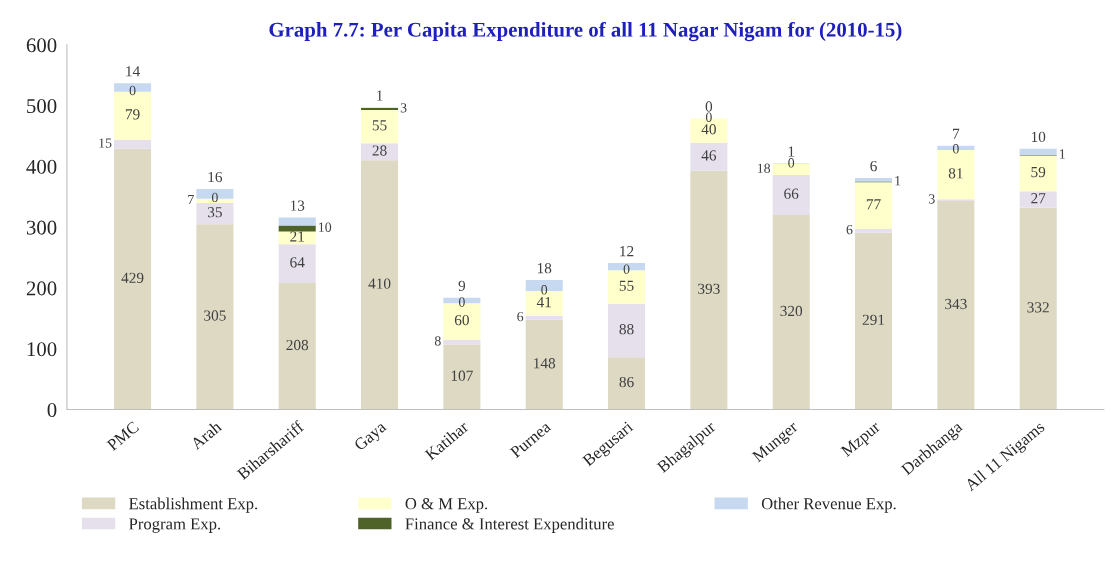 This screenshot has height=561, width=1115. I want to click on legend-label: Other Revenue Exp., so click(828, 505).